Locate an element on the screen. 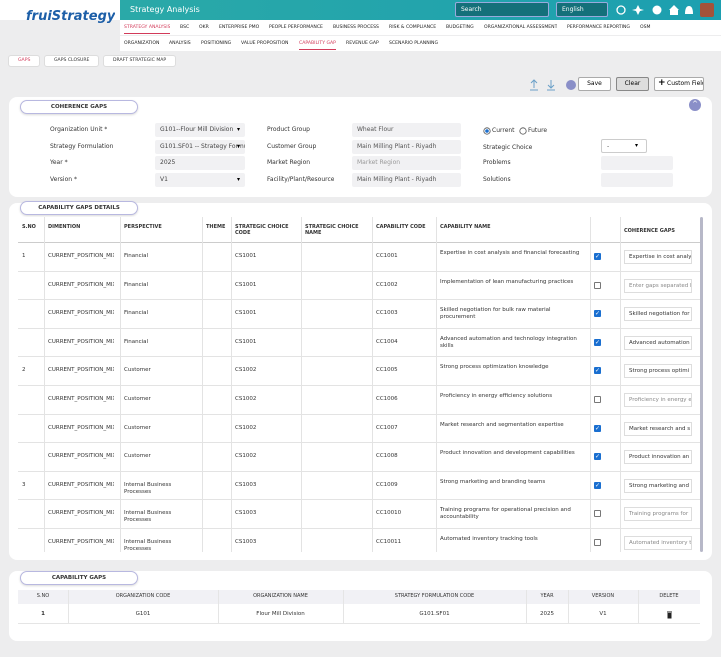 Image resolution: width=721 pixels, height=657 pixels. nav-item: ORGANIZATIONAL ASSESSMENT is located at coordinates (521, 27).